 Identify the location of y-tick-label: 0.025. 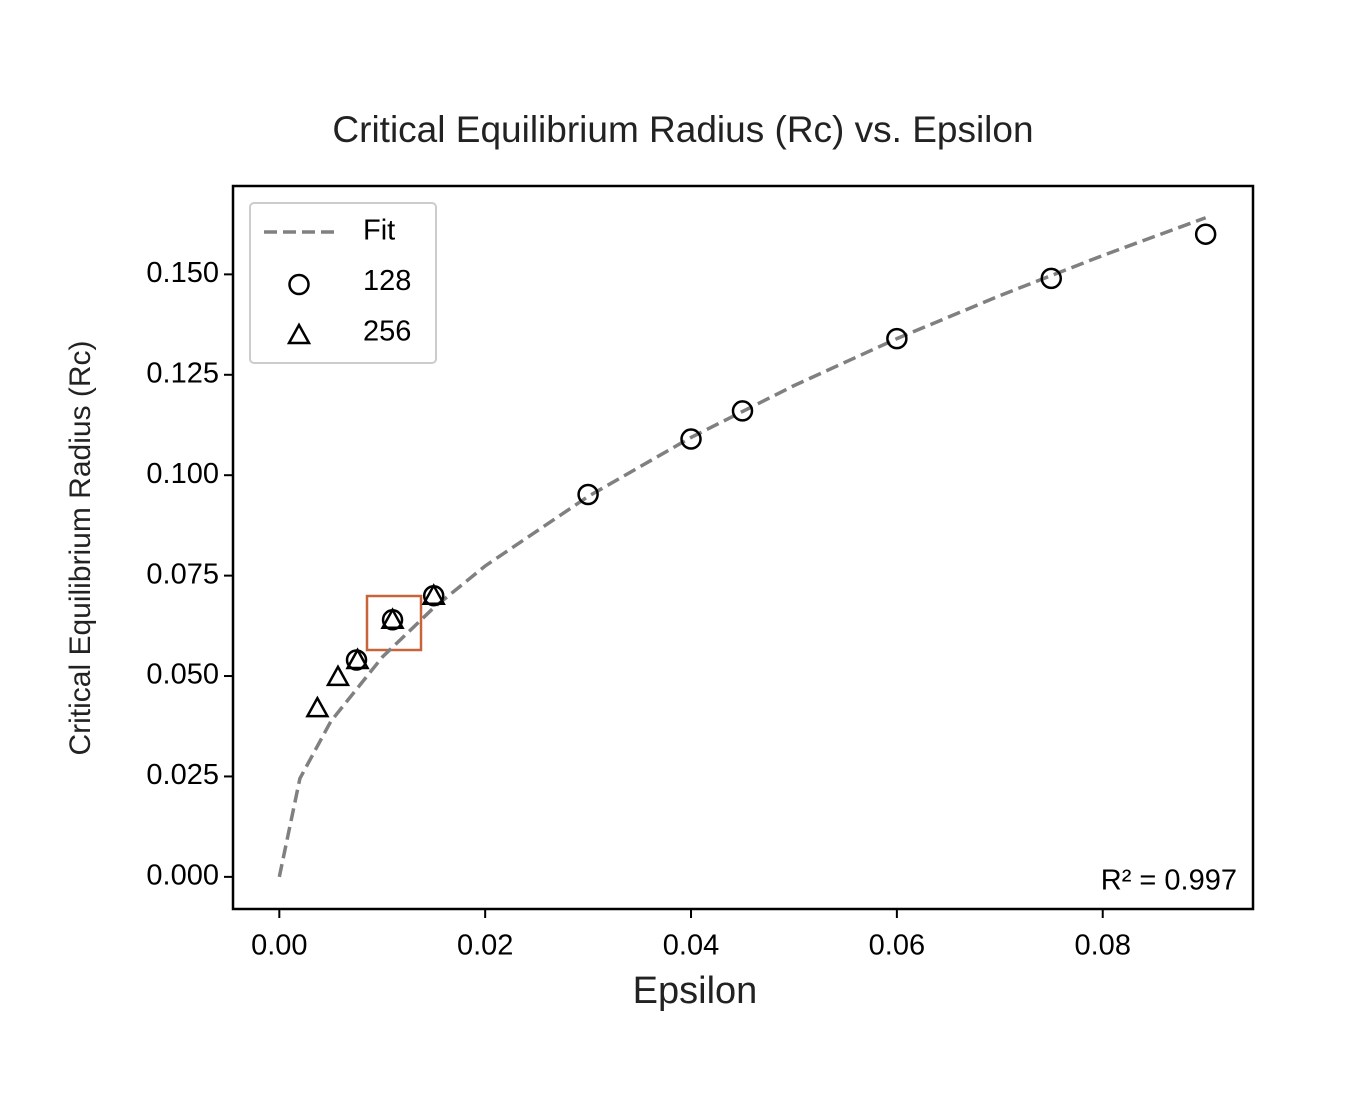
(182, 775).